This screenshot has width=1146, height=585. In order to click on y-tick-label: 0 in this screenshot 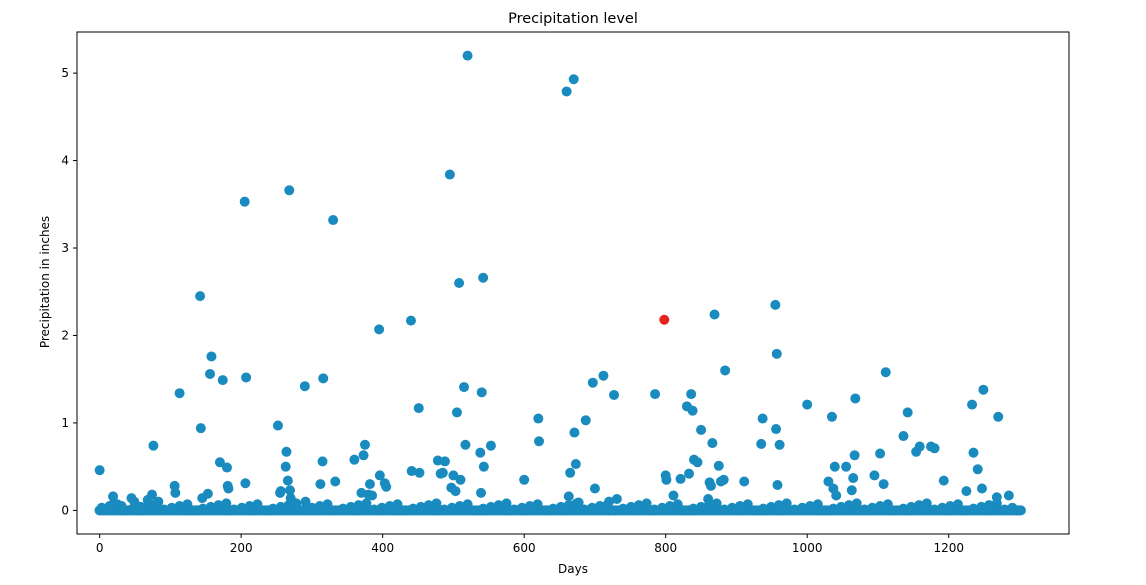, I will do `click(65, 510)`.